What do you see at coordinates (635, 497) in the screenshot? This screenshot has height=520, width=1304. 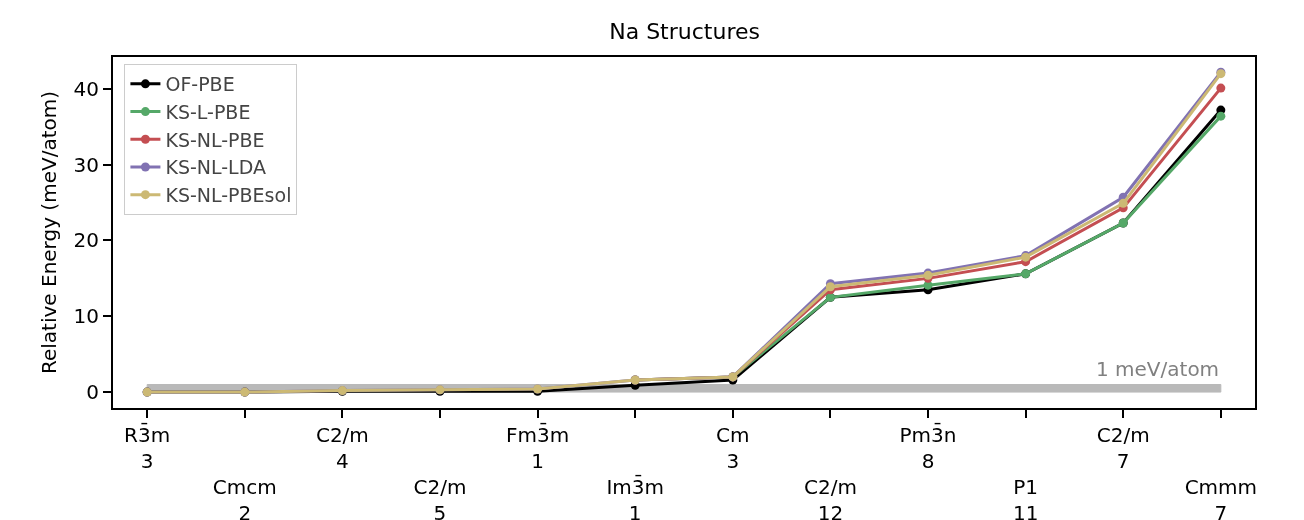 I see `x-tick-label: Im3̄m 1` at bounding box center [635, 497].